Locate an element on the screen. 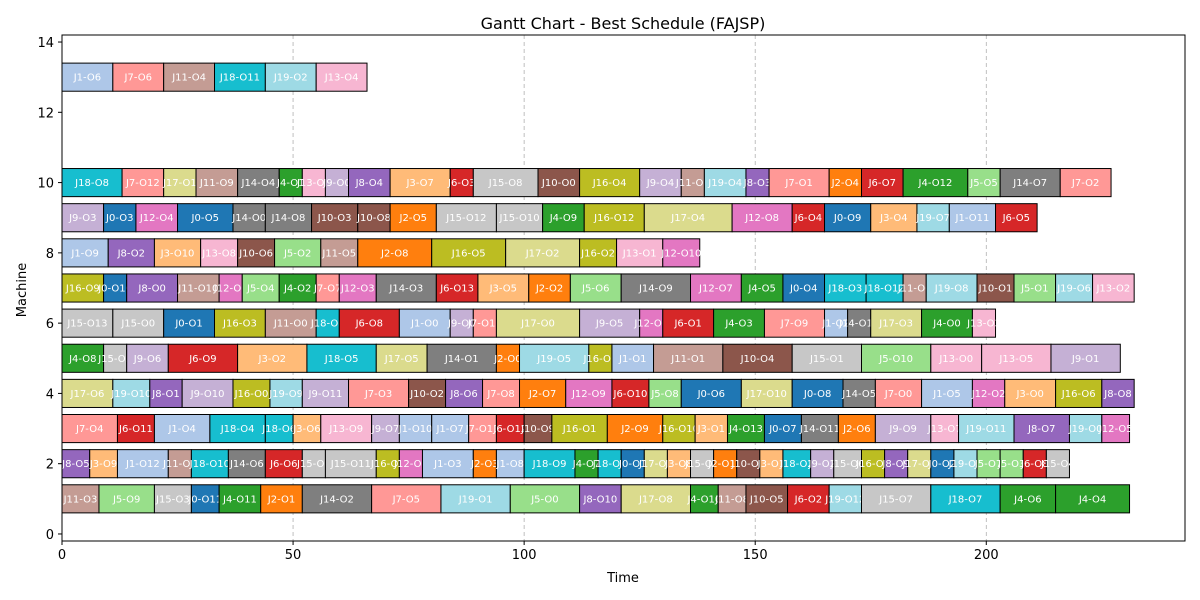  task-label: J1-O1 is located at coordinates (632, 359).